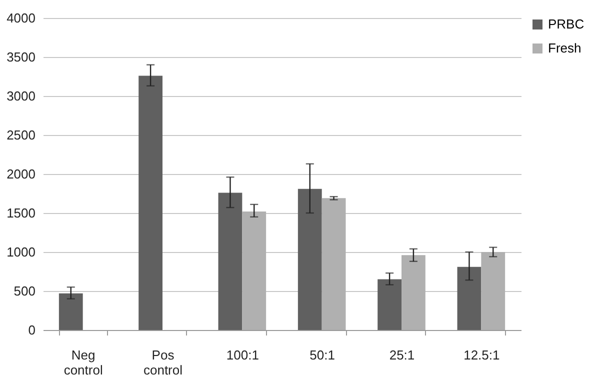 The height and width of the screenshot is (382, 602). What do you see at coordinates (21, 135) in the screenshot?
I see `y-tick-label: 2500` at bounding box center [21, 135].